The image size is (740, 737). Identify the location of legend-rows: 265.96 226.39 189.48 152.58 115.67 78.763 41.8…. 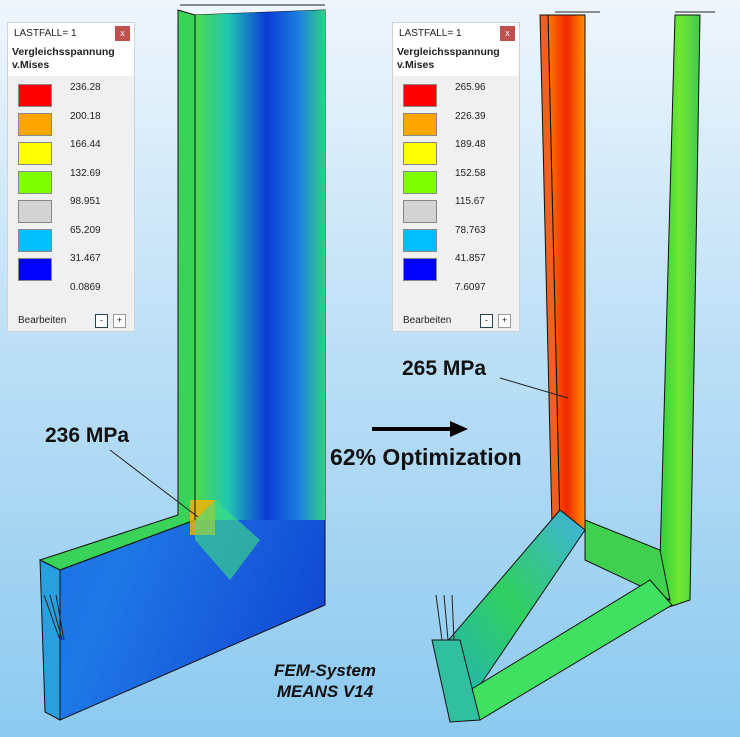
(456, 191).